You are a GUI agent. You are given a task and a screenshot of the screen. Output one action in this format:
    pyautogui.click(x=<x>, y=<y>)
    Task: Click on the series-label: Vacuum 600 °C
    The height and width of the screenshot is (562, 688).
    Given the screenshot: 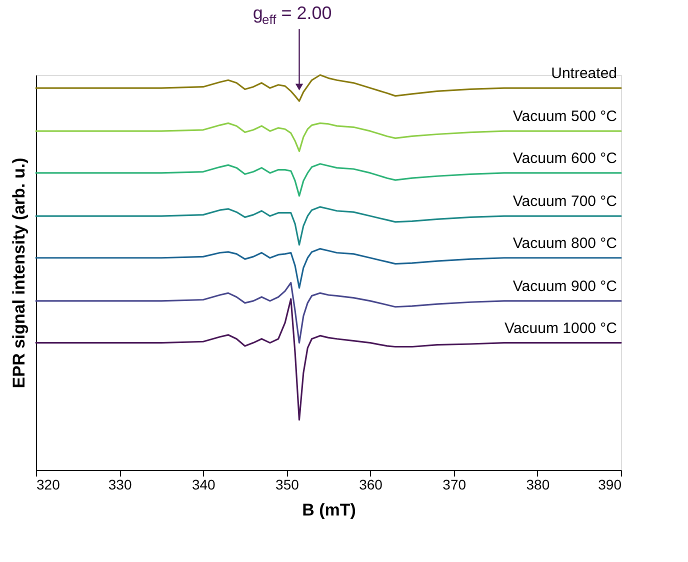 What is the action you would take?
    pyautogui.click(x=565, y=158)
    